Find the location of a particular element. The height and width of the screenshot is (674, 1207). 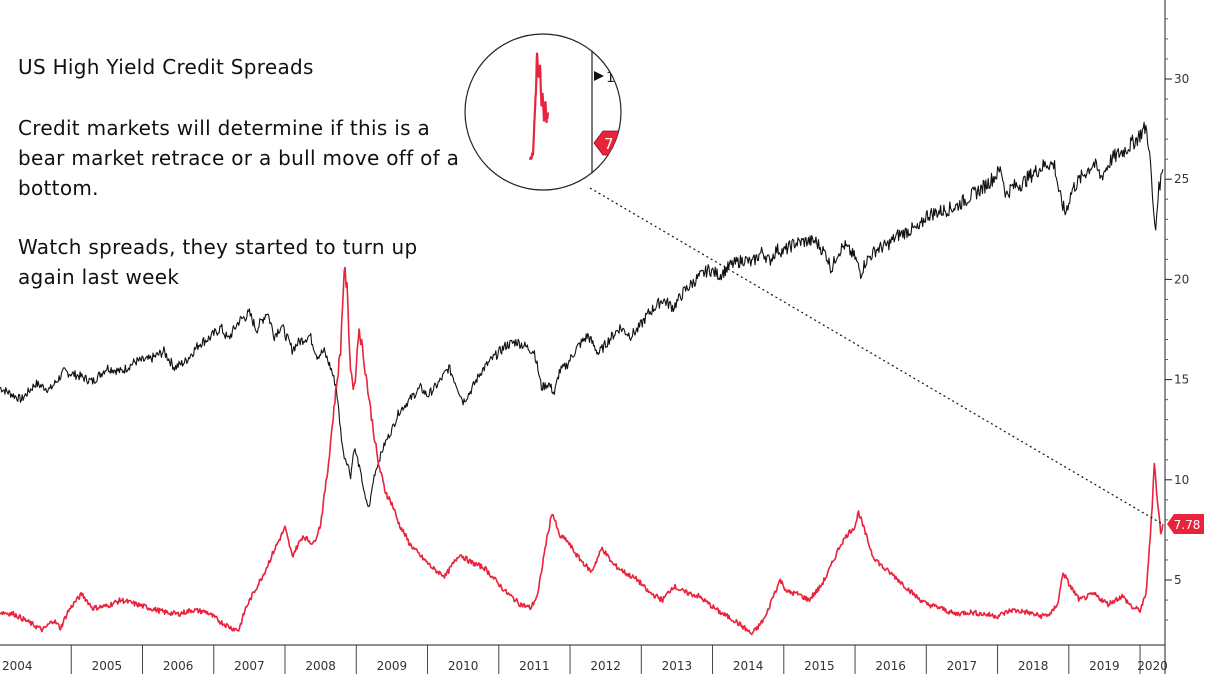

x-tick-label: 2008 is located at coordinates (320, 666).